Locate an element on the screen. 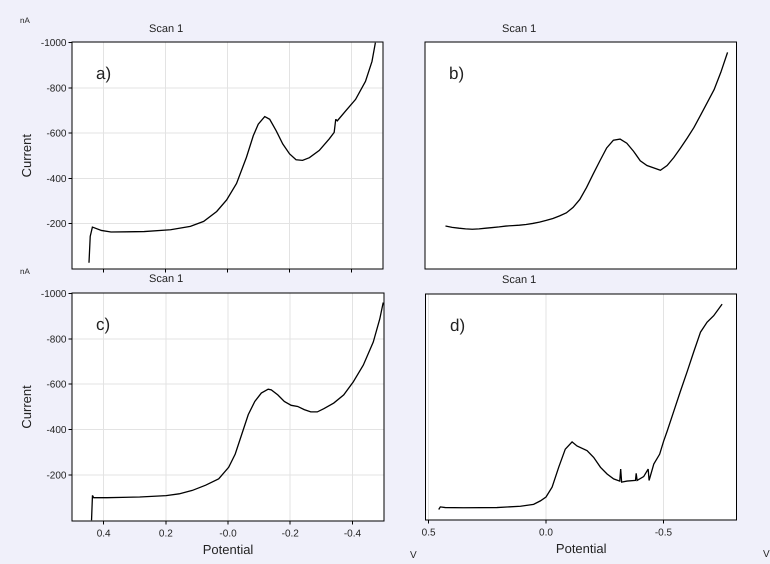  x-tick-label: -0.0 is located at coordinates (228, 534).